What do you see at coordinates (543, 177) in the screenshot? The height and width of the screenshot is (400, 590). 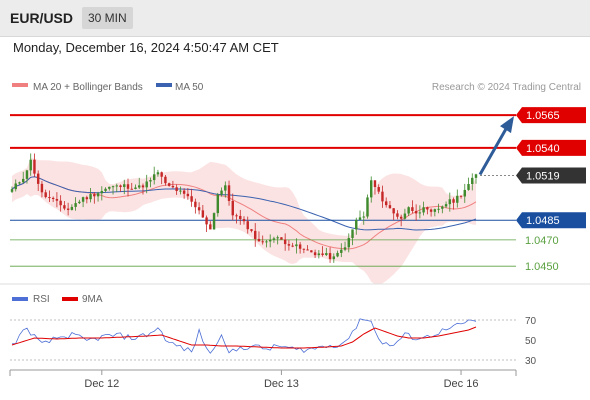 I see `price-level-label: 1.0519` at bounding box center [543, 177].